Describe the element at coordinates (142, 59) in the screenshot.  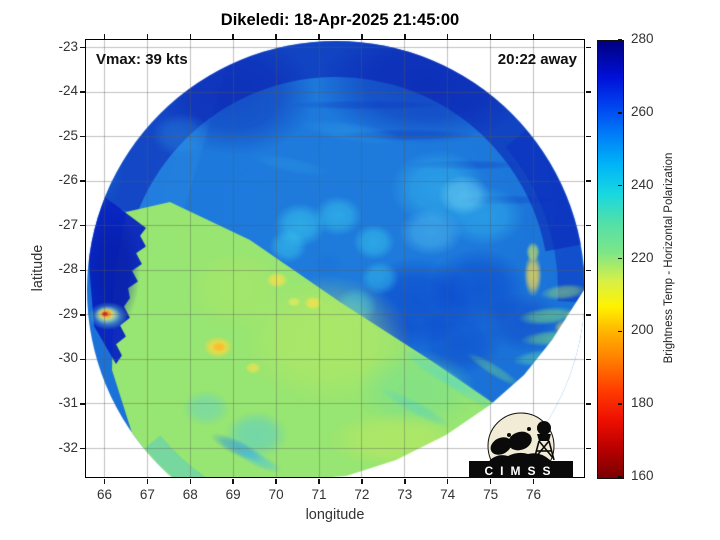
I see `vmax-annotation: Vmax: 39 kts` at that location.